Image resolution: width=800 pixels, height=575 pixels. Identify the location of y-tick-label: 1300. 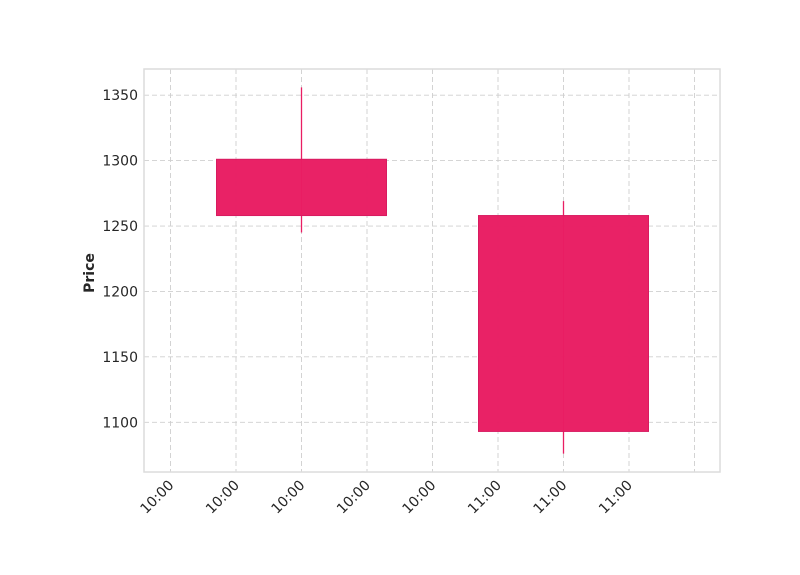
(120, 162).